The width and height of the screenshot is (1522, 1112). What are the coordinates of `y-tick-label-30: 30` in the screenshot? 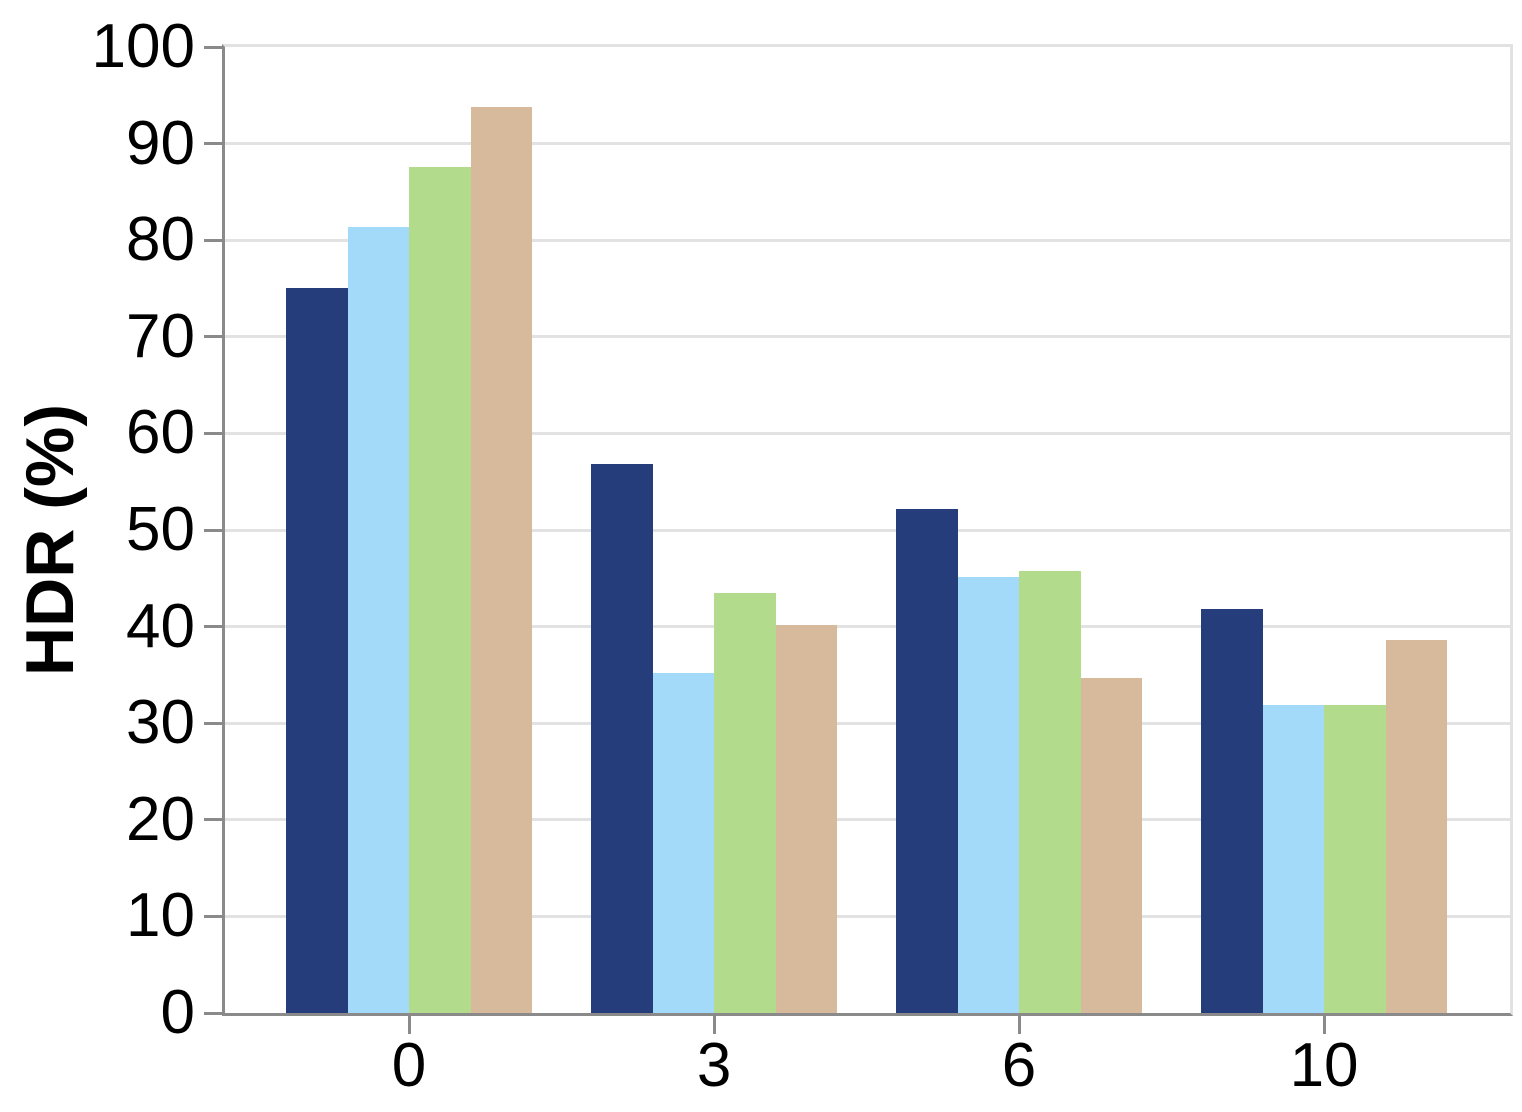 It's located at (160, 723).